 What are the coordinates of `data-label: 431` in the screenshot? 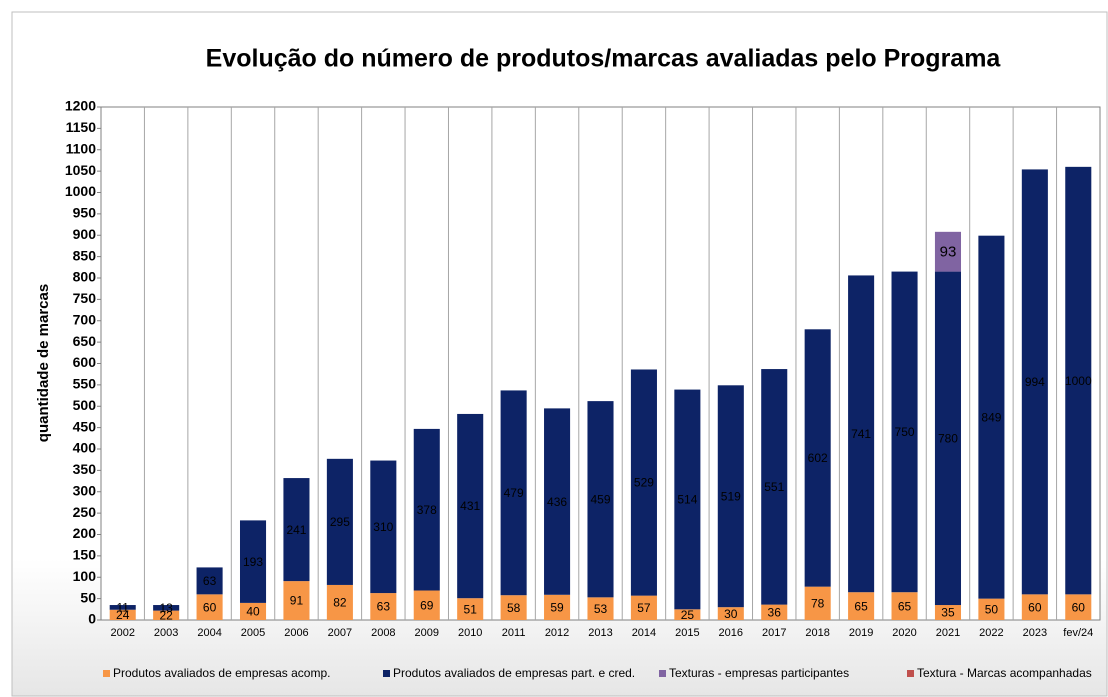 It's located at (470, 506).